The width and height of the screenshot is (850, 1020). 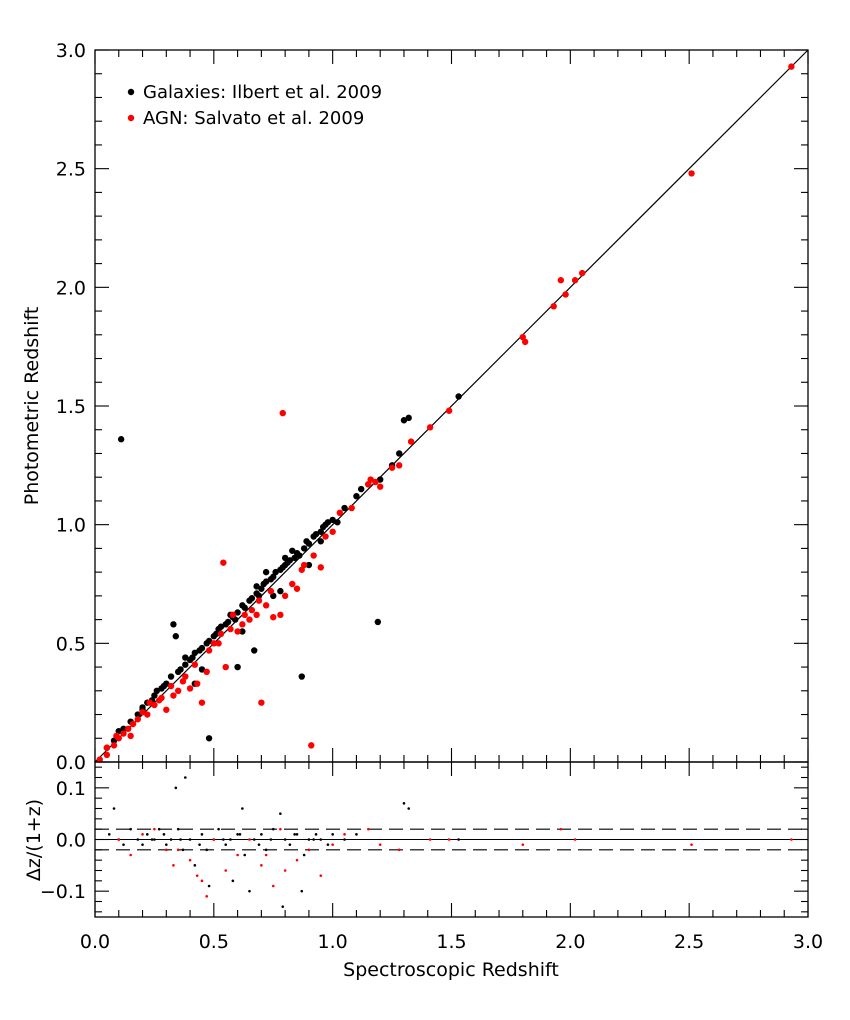 I want to click on legend-marker-agn, so click(x=131, y=118).